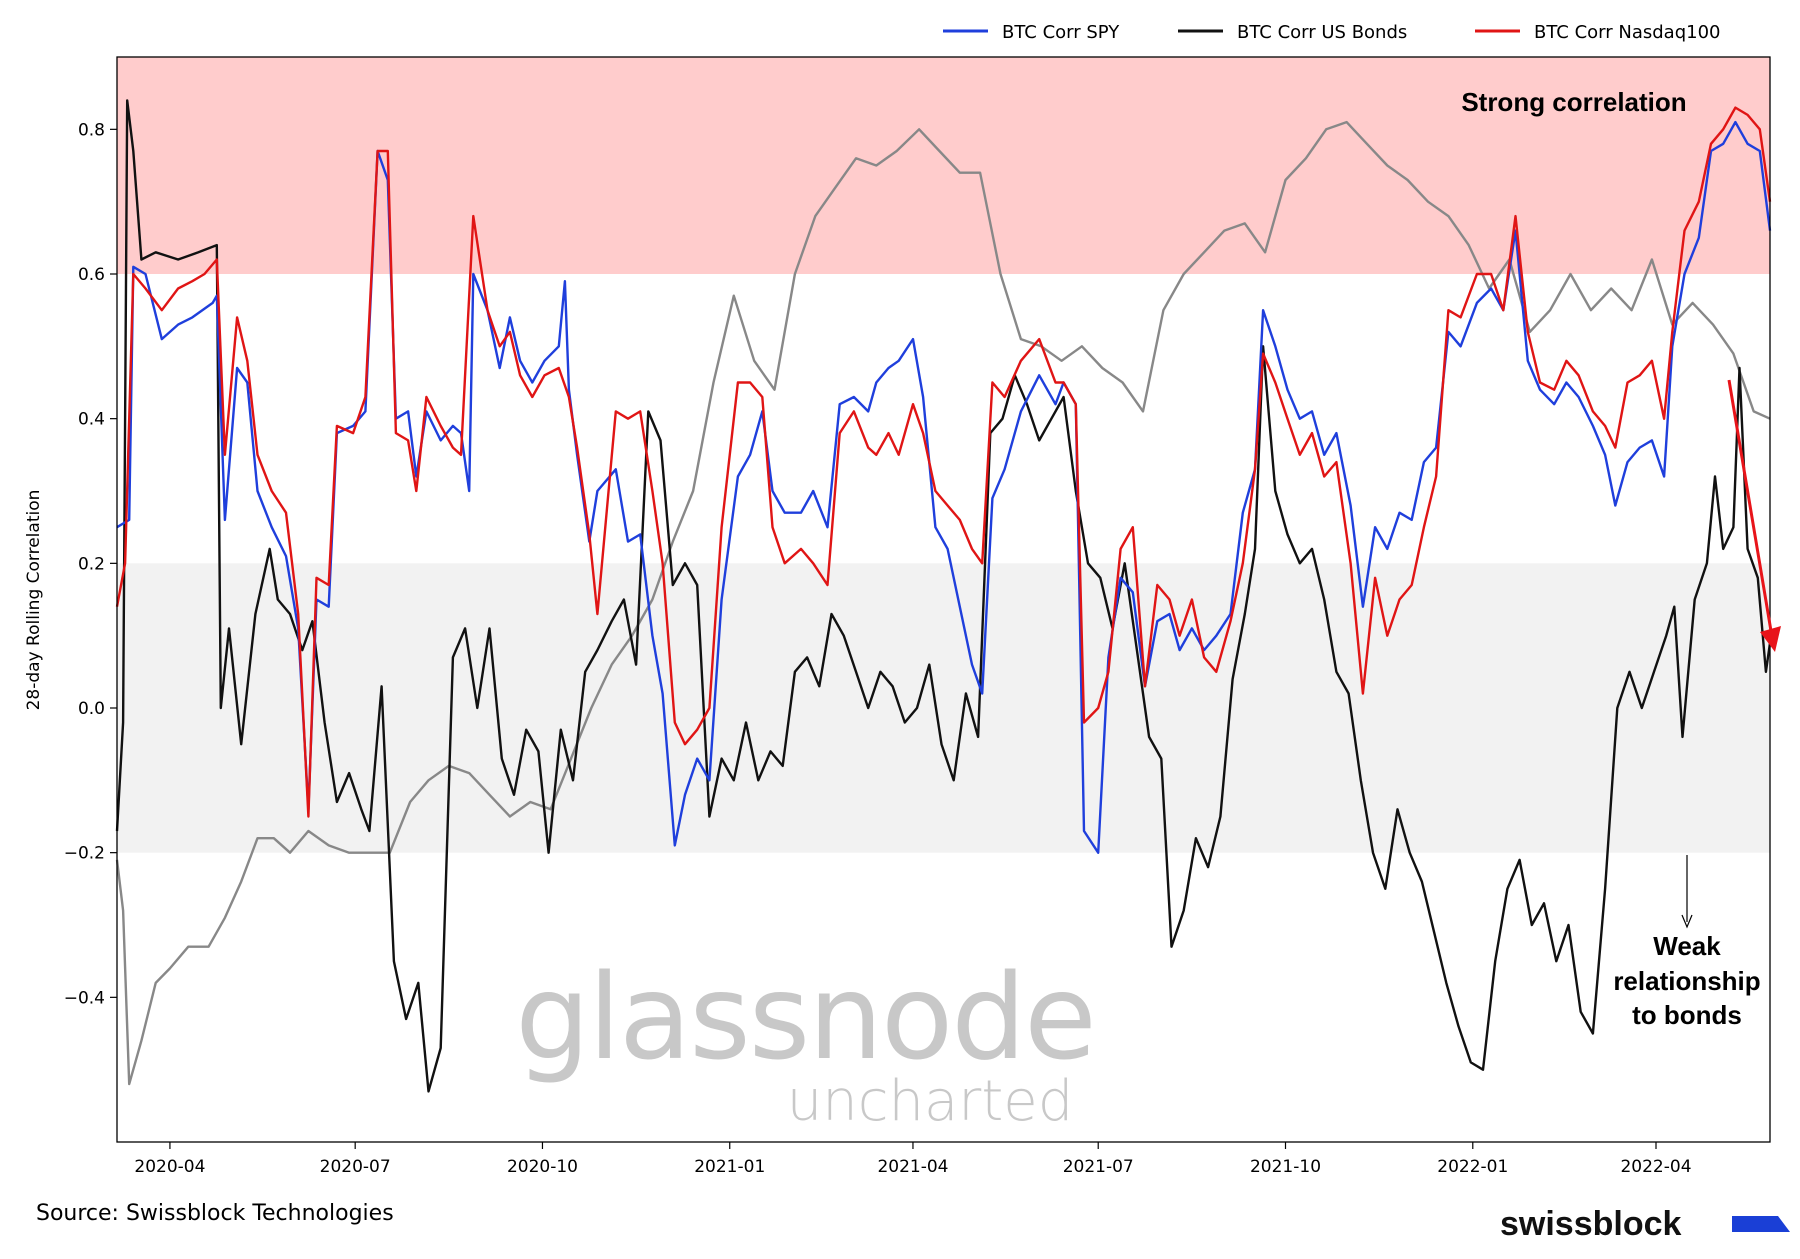 Image resolution: width=1800 pixels, height=1259 pixels. Describe the element at coordinates (1061, 32) in the screenshot. I see `legend-label-spy: BTC Corr SPY` at that location.